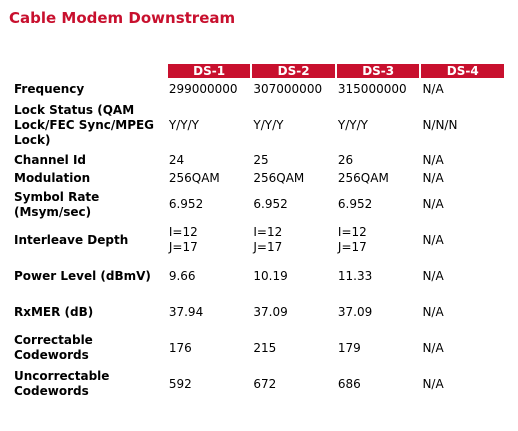  Describe the element at coordinates (62, 383) in the screenshot. I see `row-label-uncorrectable-codewords: Uncorrectable Codewords` at that location.